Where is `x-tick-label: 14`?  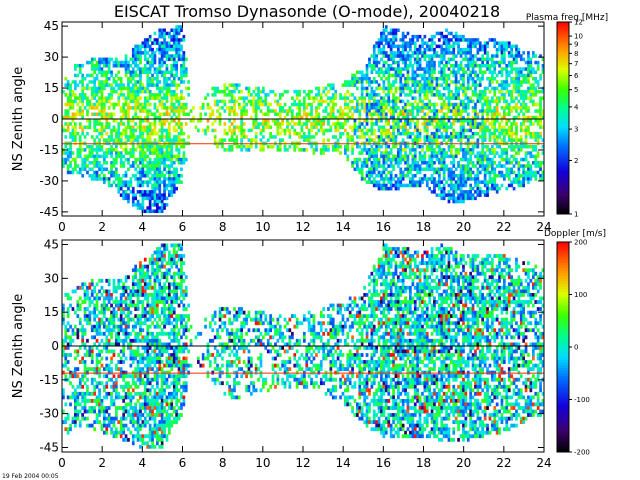 x-tick-label: 14 is located at coordinates (343, 227).